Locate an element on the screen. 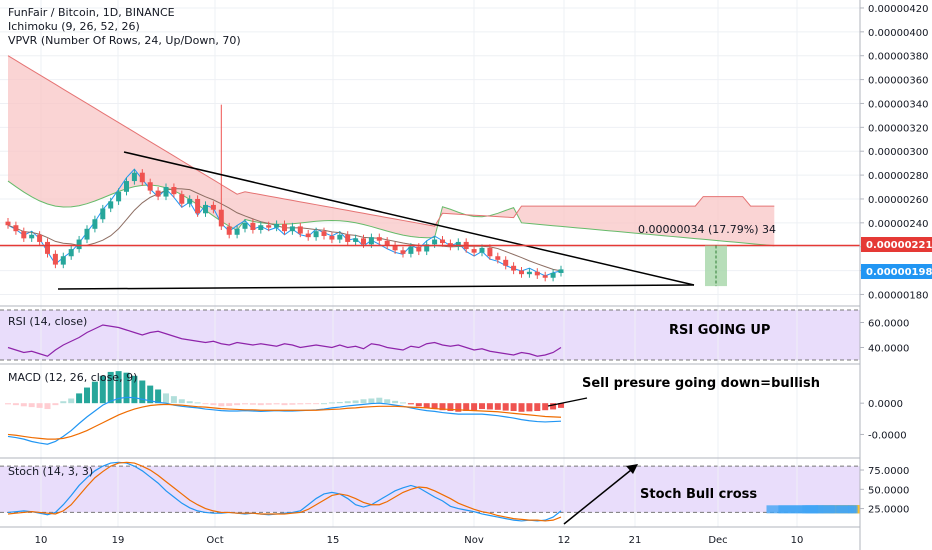 The image size is (932, 550). macd-arrow is located at coordinates (567, 402).